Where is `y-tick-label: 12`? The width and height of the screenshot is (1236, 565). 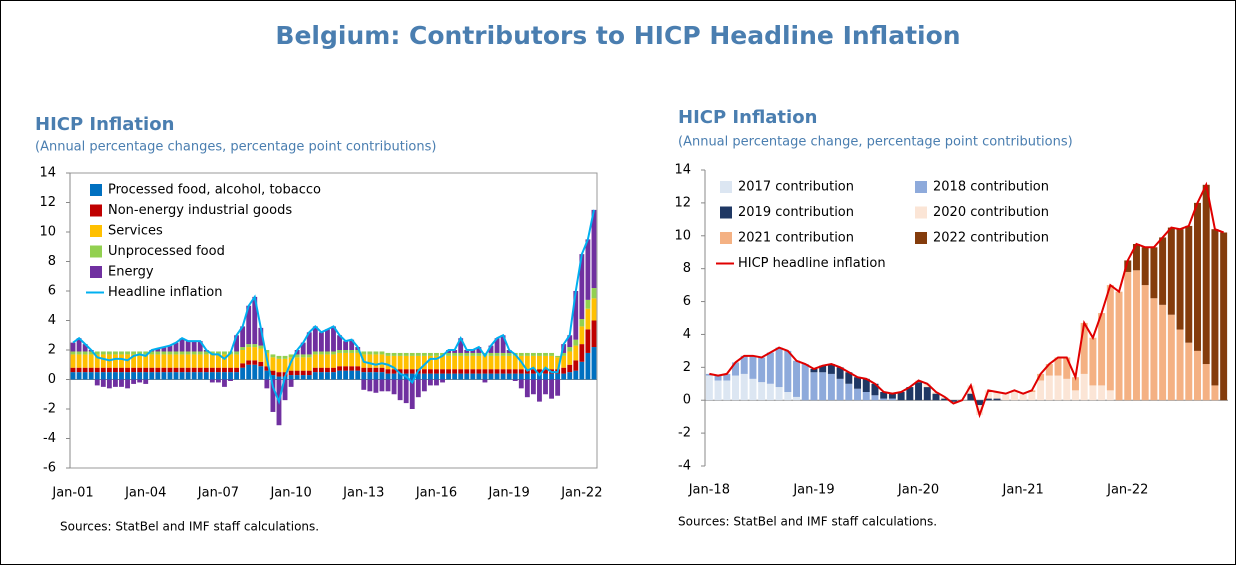 y-tick-label: 12 is located at coordinates (682, 202).